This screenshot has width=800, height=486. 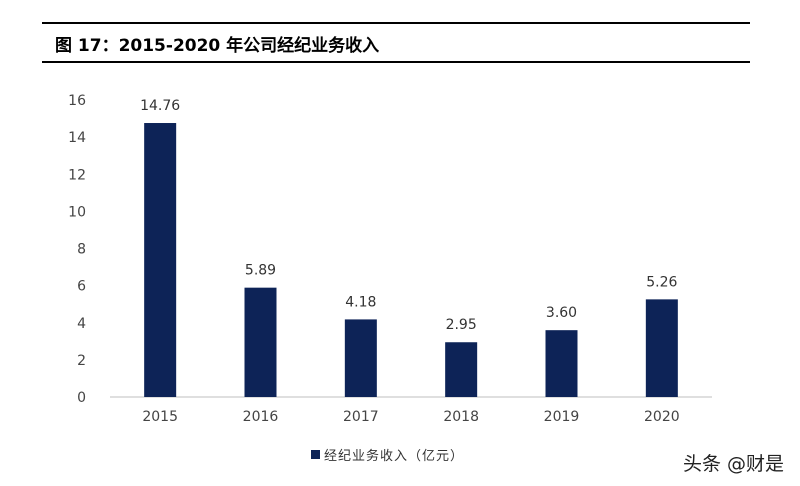 What do you see at coordinates (261, 417) in the screenshot?
I see `x-tick-label: 2016` at bounding box center [261, 417].